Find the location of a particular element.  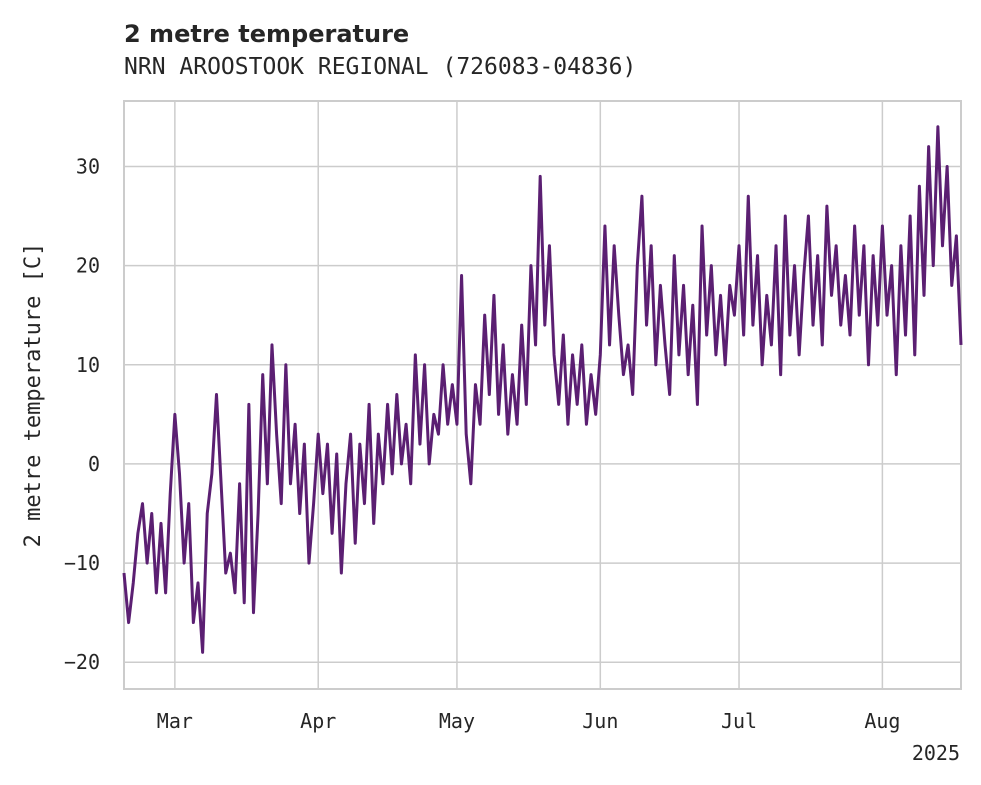

chart-title: 2 metre temperature is located at coordinates (266, 34).